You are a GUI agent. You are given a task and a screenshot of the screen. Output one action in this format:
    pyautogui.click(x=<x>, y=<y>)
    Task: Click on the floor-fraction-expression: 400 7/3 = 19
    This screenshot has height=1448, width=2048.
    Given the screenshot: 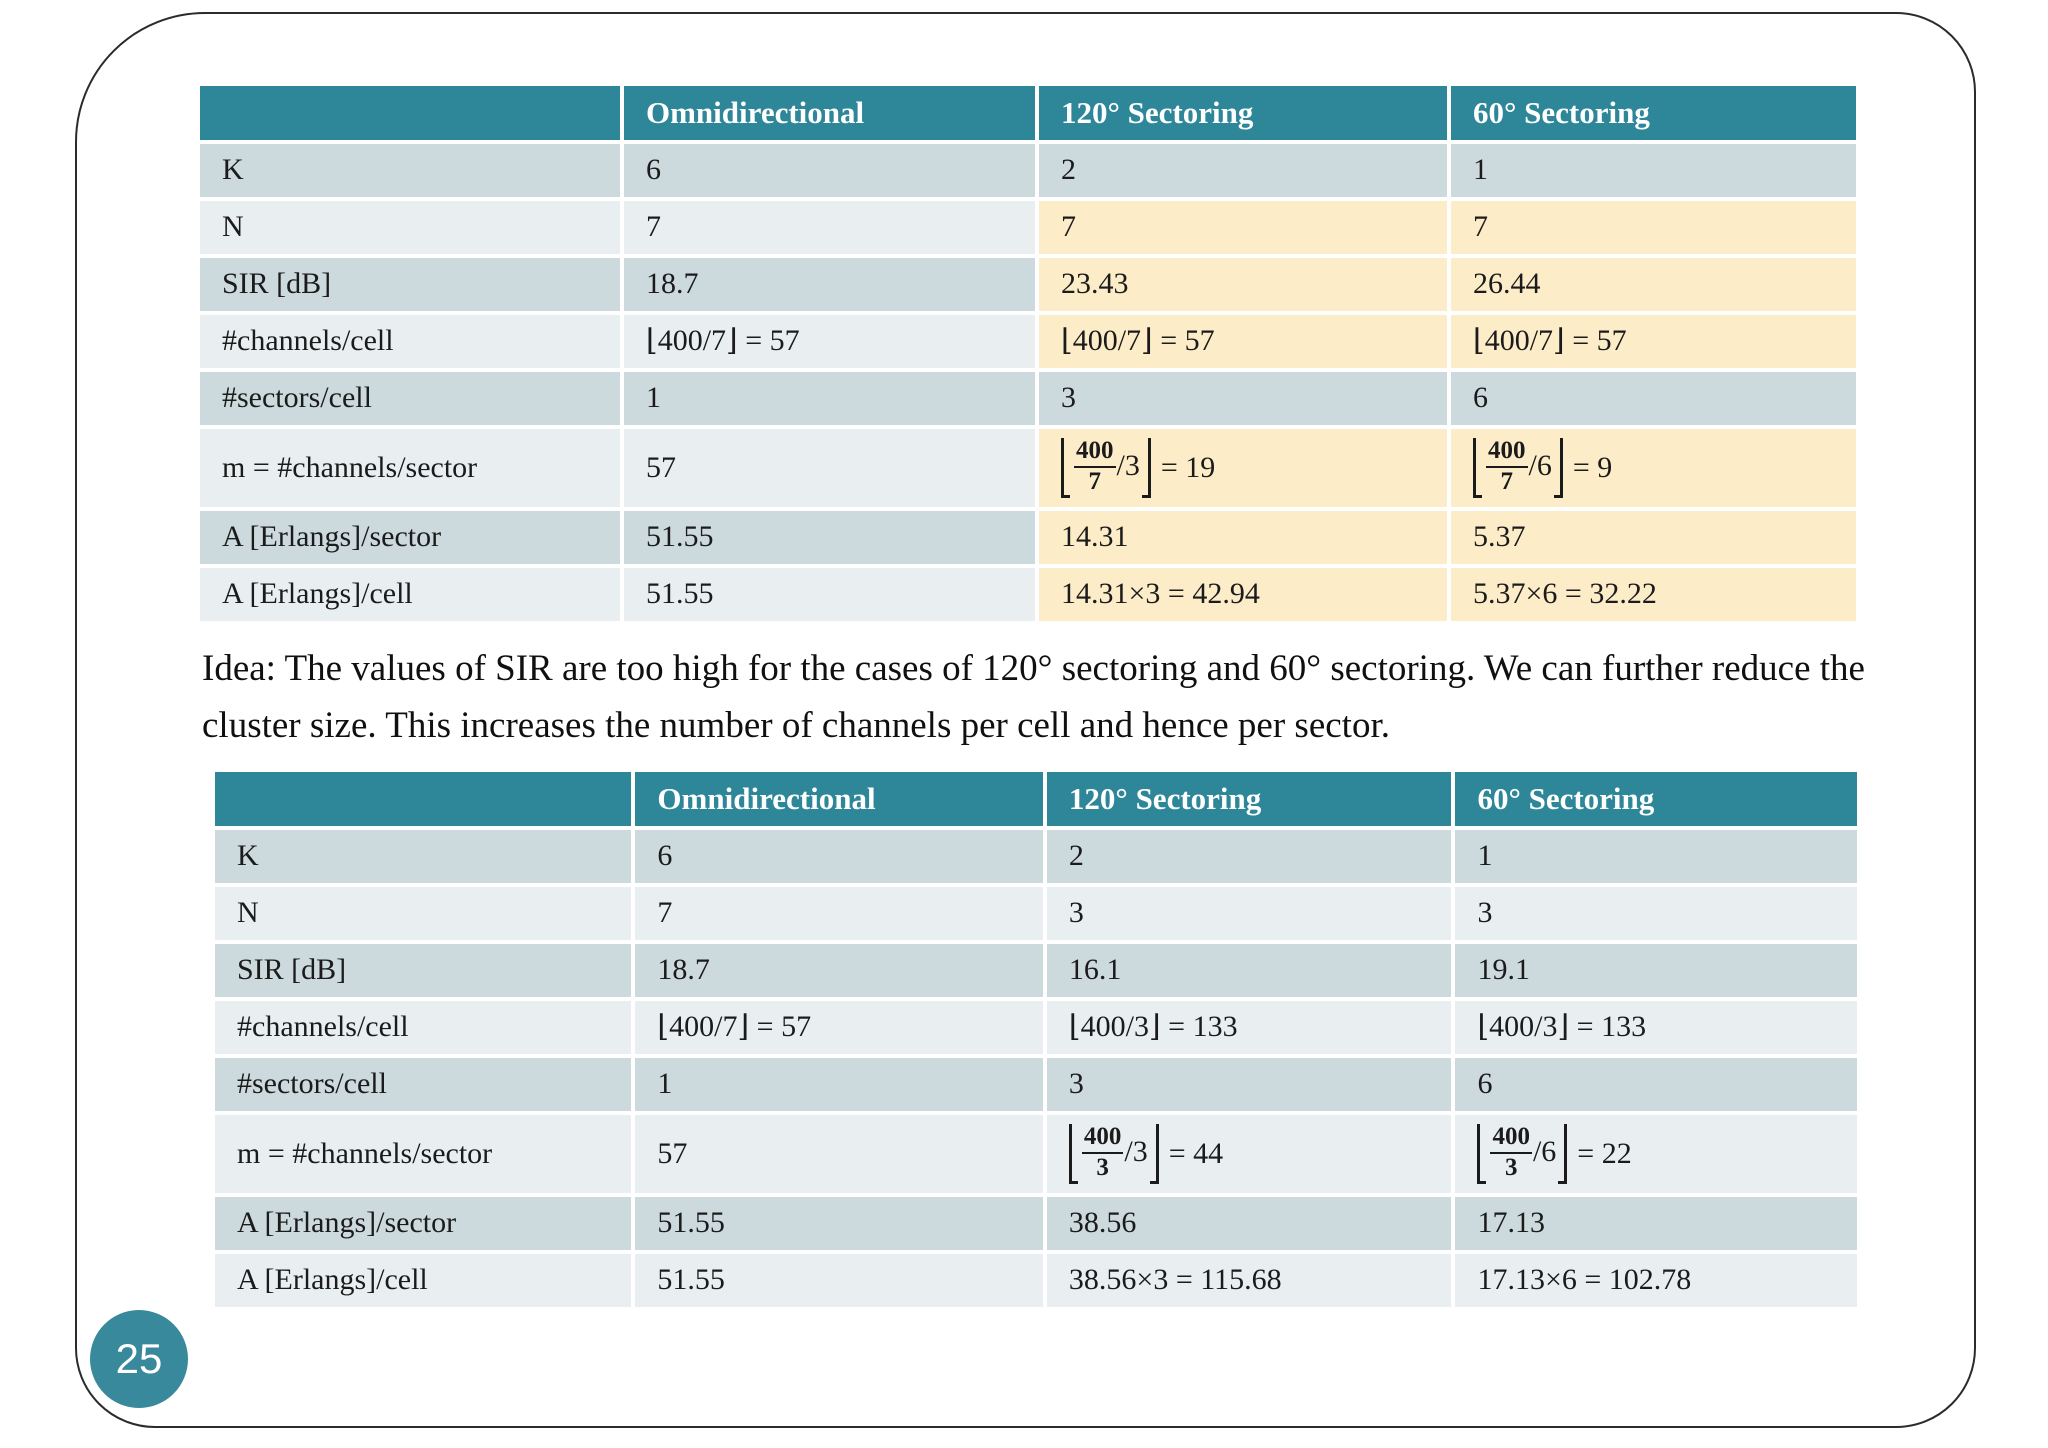 What is the action you would take?
    pyautogui.click(x=1138, y=468)
    